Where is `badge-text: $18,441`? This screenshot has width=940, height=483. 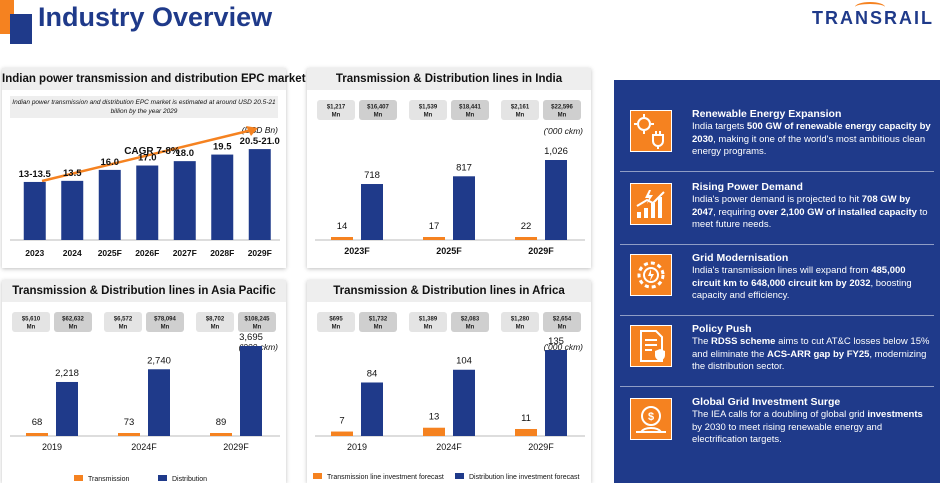 badge-text: $18,441 is located at coordinates (470, 108).